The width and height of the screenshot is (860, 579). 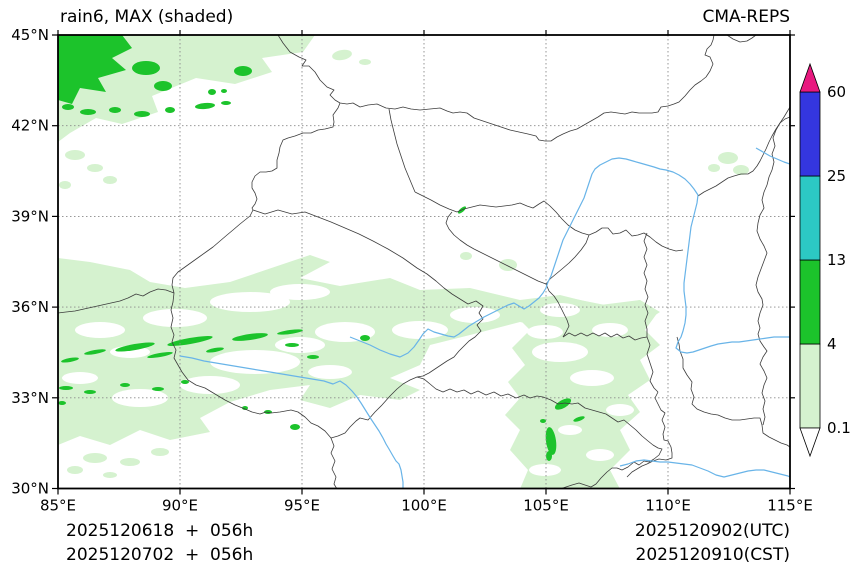 What do you see at coordinates (160, 555) in the screenshot?
I see `init-time-line-2: 2025120702 + 056h` at bounding box center [160, 555].